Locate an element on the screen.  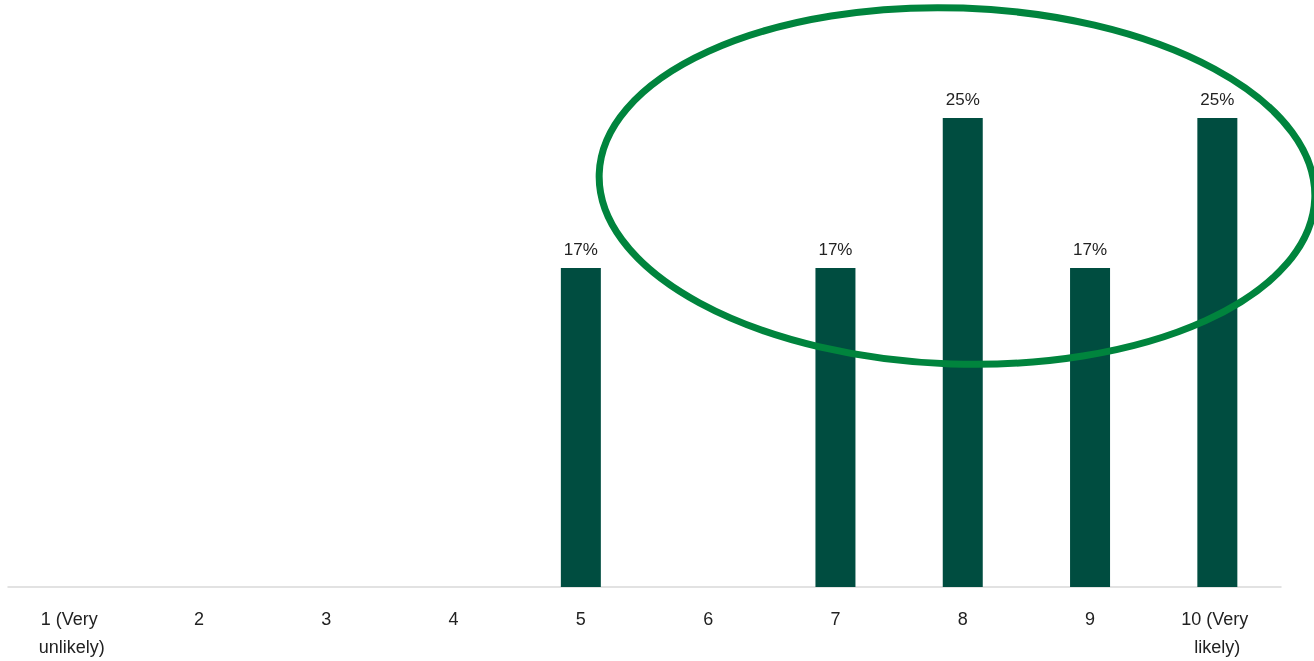
x-tick-label: 4 is located at coordinates (453, 619).